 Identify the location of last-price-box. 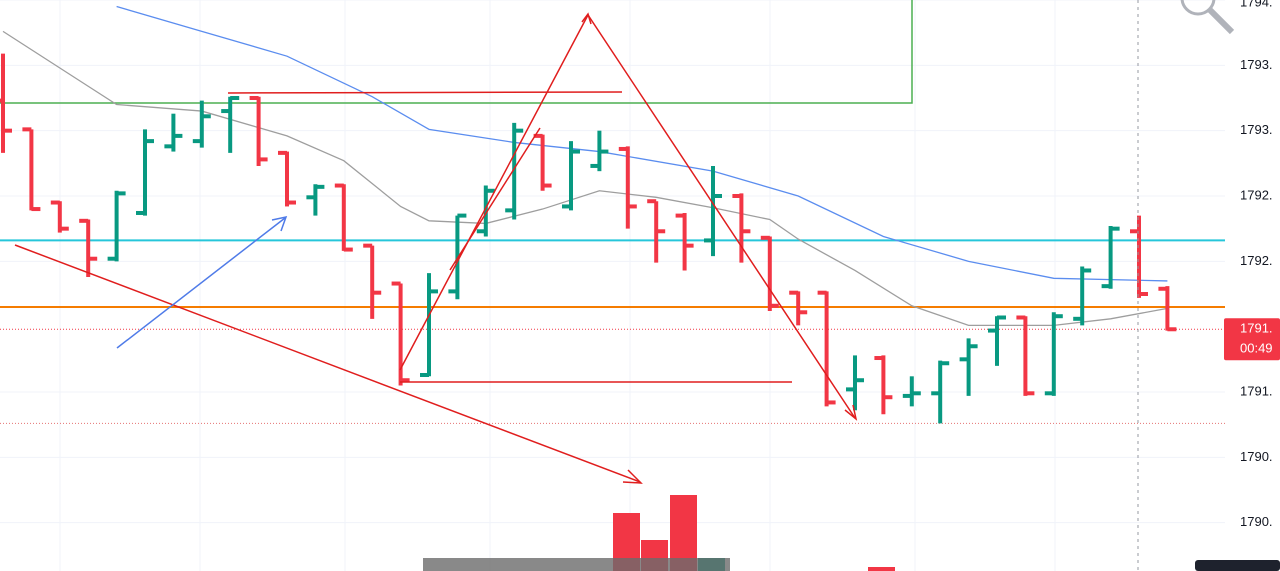
(1252, 339).